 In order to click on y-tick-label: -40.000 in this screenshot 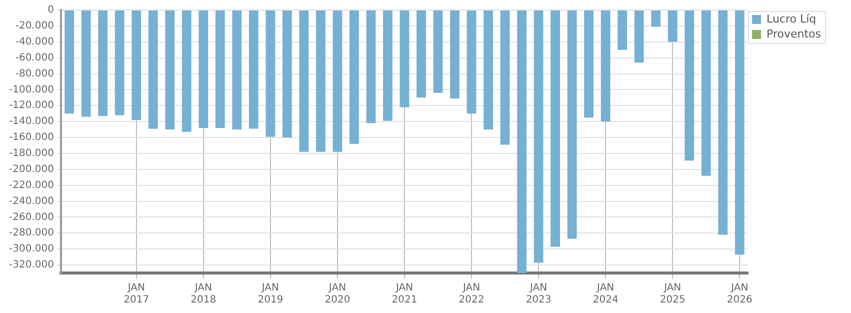, I will do `click(34, 42)`.